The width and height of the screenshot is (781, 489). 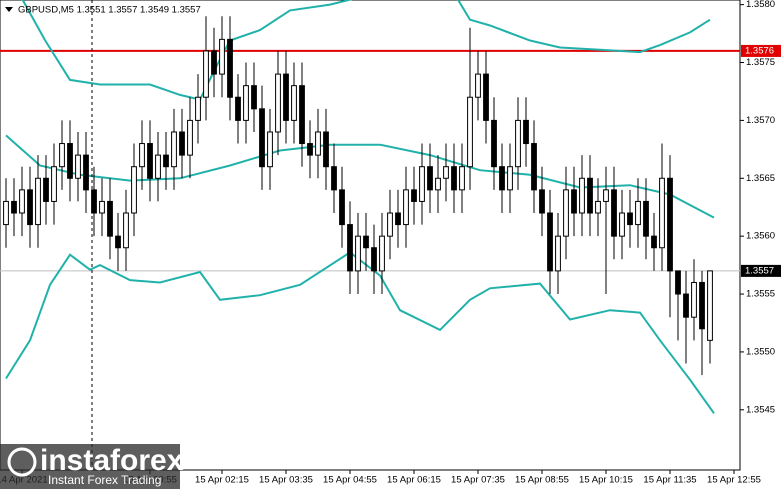 What do you see at coordinates (9, 9) in the screenshot?
I see `menu-triangle` at bounding box center [9, 9].